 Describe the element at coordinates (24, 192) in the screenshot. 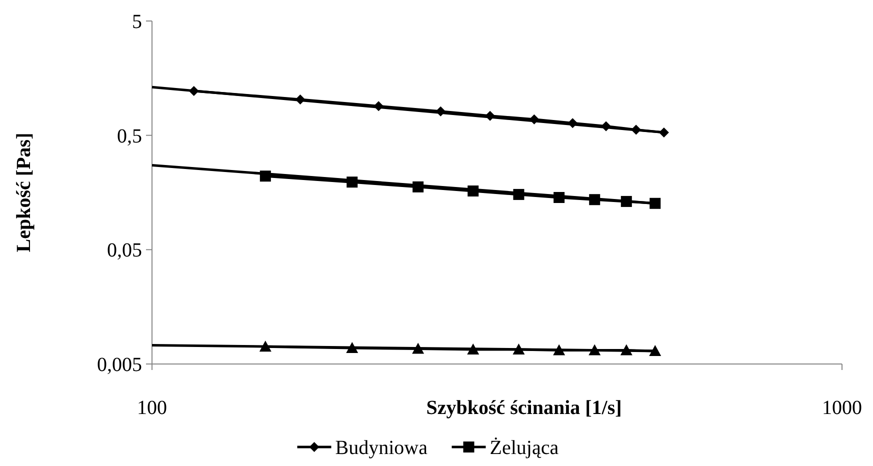

I see `y-axis-title: Lepkość [Pas]` at that location.